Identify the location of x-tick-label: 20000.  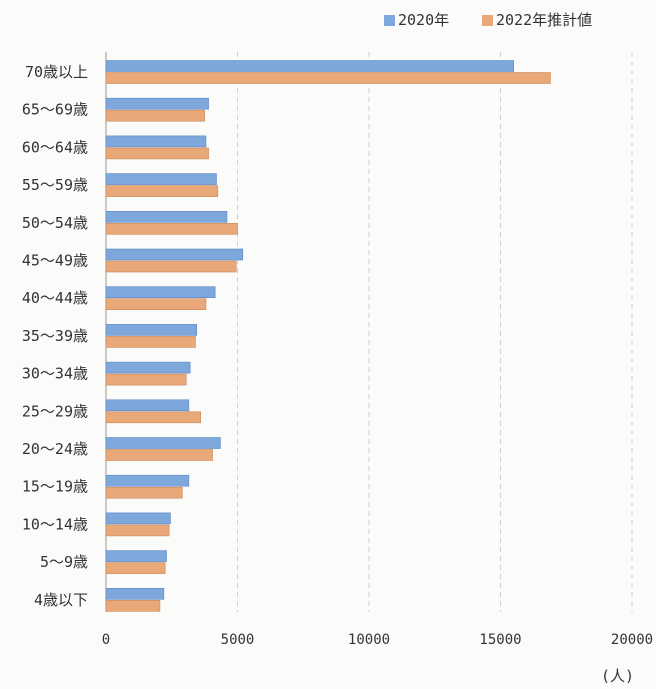
(632, 640).